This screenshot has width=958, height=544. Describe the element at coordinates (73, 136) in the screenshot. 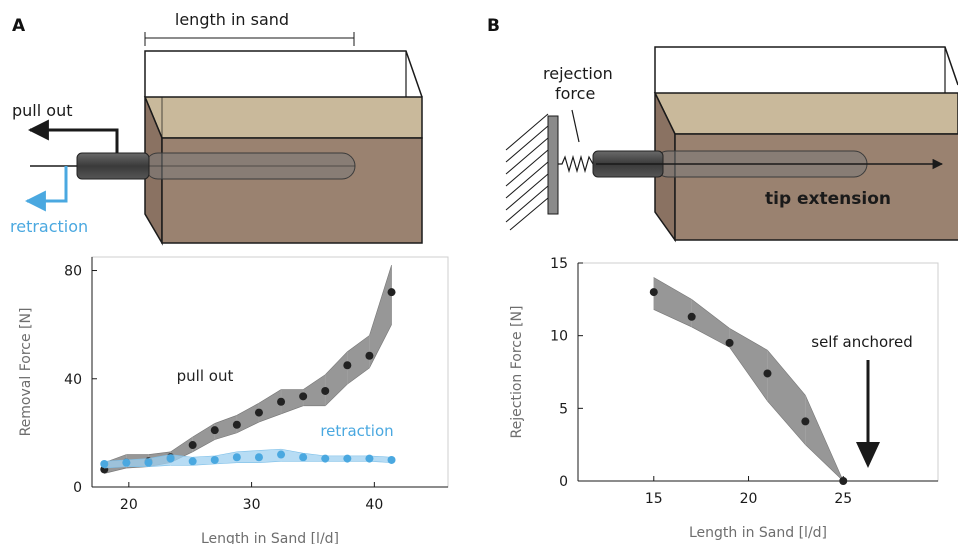

I see `pull-out-arrow` at that location.